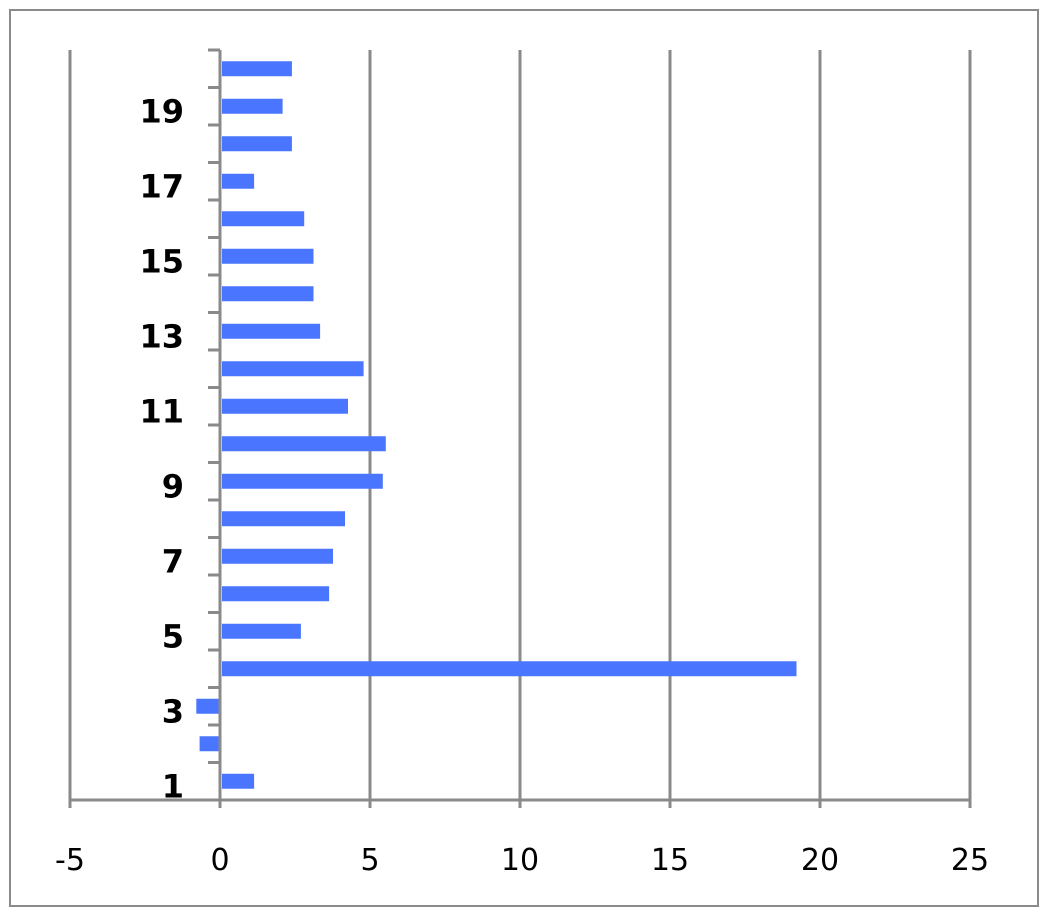 This screenshot has width=1050, height=916. What do you see at coordinates (970, 860) in the screenshot?
I see `x-tick-label: 25` at bounding box center [970, 860].